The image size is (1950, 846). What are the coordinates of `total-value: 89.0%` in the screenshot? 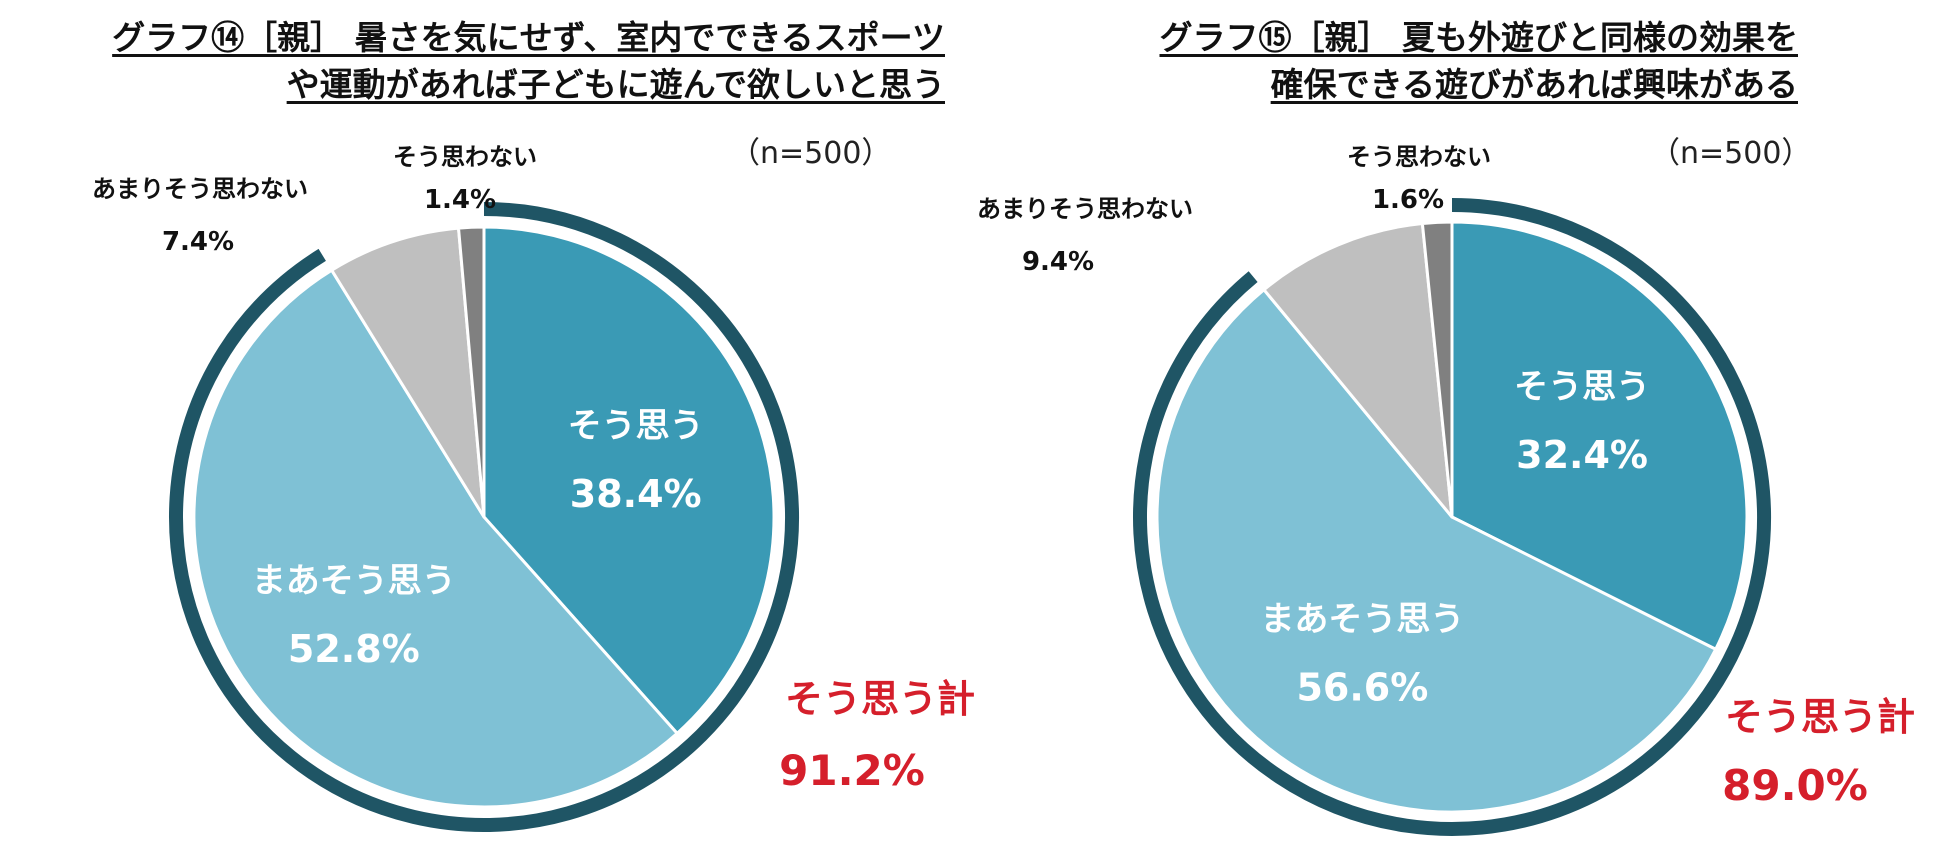 It's located at (1795, 785).